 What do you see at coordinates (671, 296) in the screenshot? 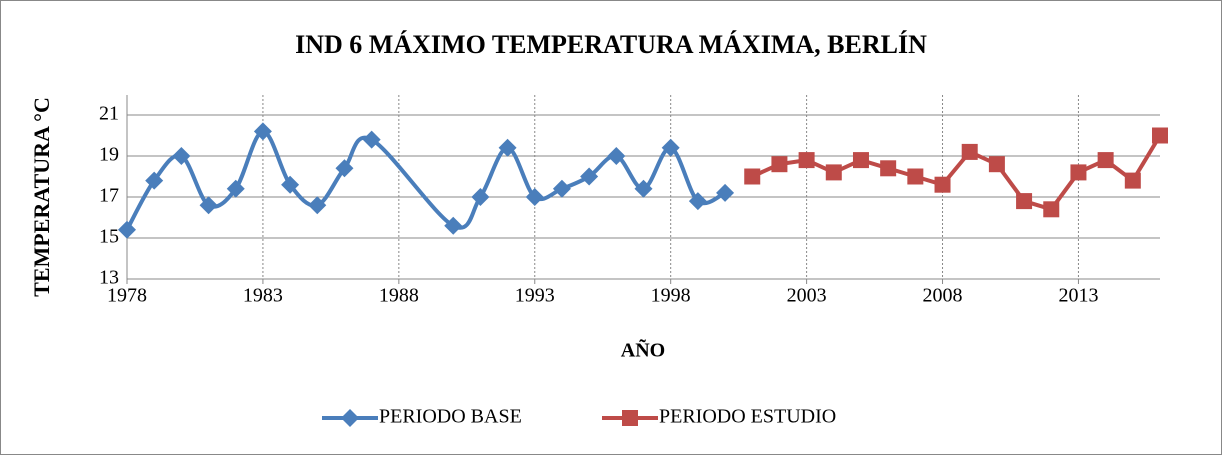
I see `x-tick-label: 1998` at bounding box center [671, 296].